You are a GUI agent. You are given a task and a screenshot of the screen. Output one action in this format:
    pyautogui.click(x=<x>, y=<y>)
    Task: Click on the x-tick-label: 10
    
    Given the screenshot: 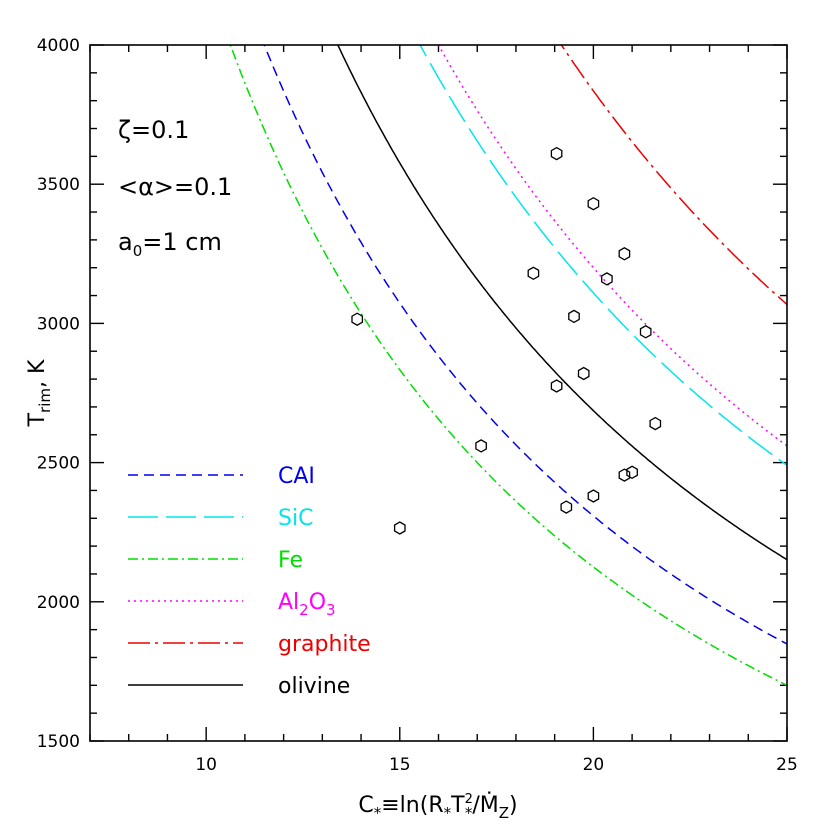 What is the action you would take?
    pyautogui.click(x=206, y=765)
    